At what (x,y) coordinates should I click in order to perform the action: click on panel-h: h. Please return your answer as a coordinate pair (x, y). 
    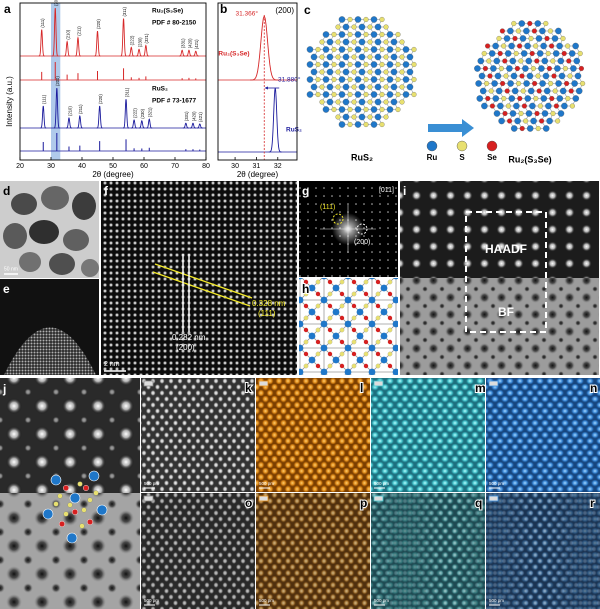
    Looking at the image, I should click on (348, 326).